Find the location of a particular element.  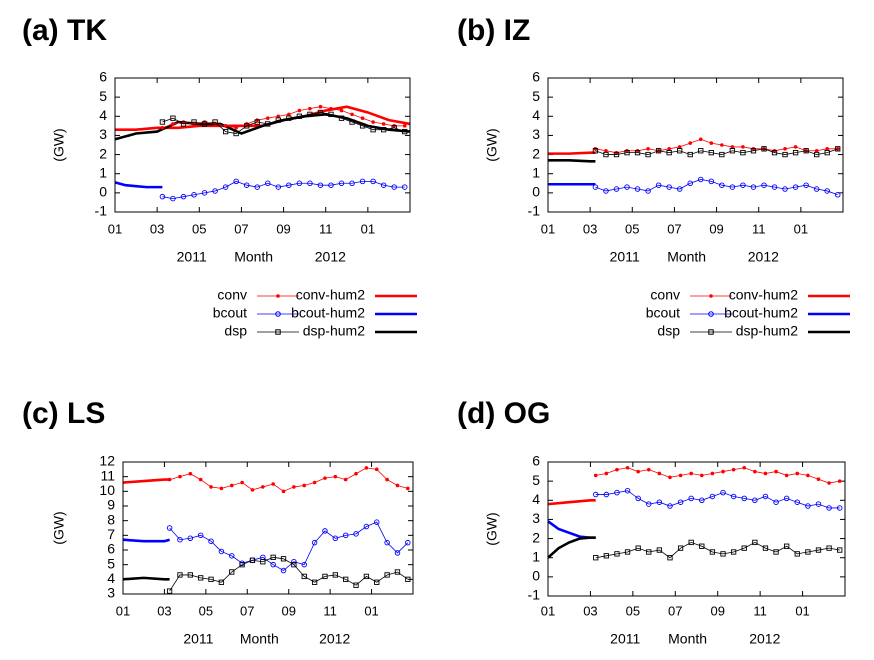

y-tick-label: 1 is located at coordinates (103, 172).